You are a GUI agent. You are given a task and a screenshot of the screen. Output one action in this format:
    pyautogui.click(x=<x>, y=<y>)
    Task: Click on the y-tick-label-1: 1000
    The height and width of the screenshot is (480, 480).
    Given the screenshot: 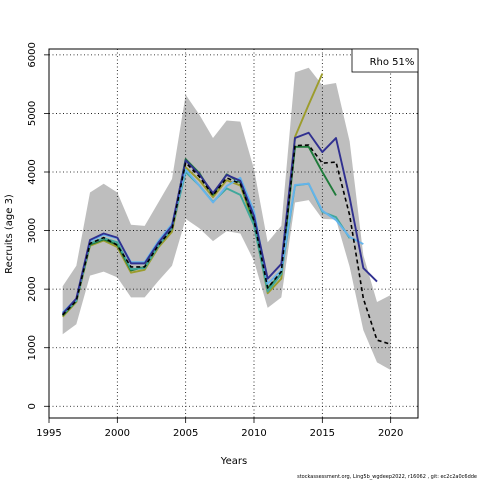 What is the action you would take?
    pyautogui.click(x=32, y=347)
    